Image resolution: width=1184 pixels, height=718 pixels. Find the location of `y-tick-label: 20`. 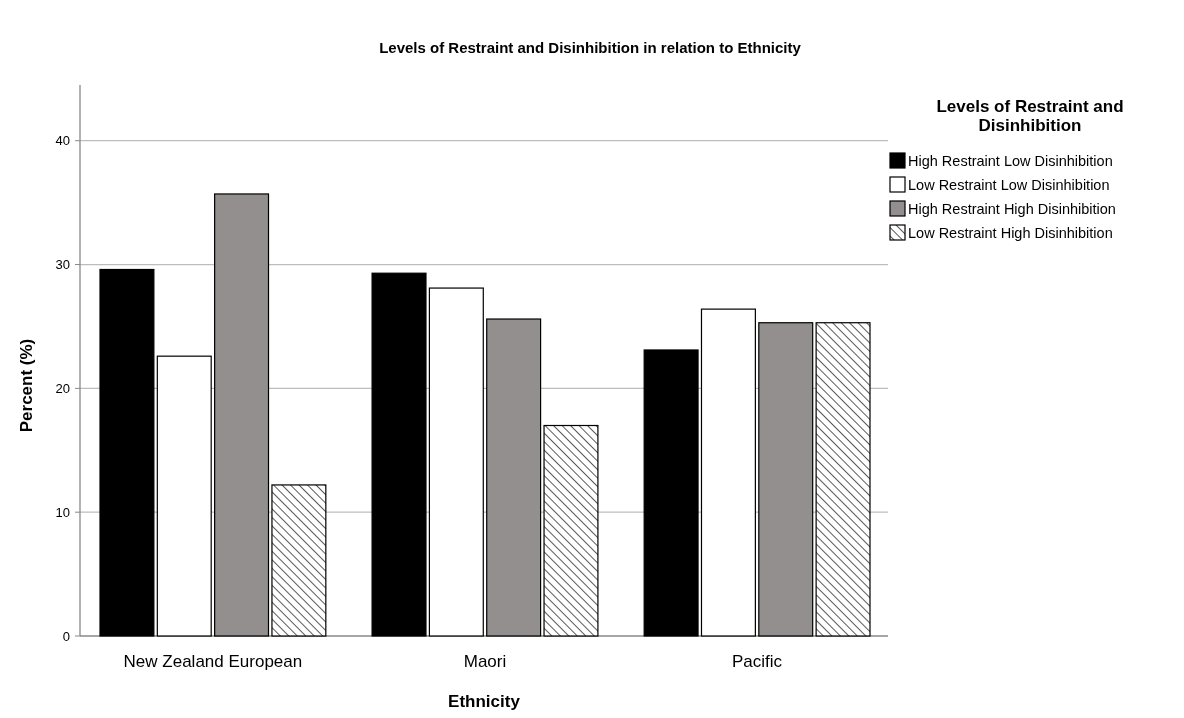

y-tick-label: 20 is located at coordinates (62, 388).